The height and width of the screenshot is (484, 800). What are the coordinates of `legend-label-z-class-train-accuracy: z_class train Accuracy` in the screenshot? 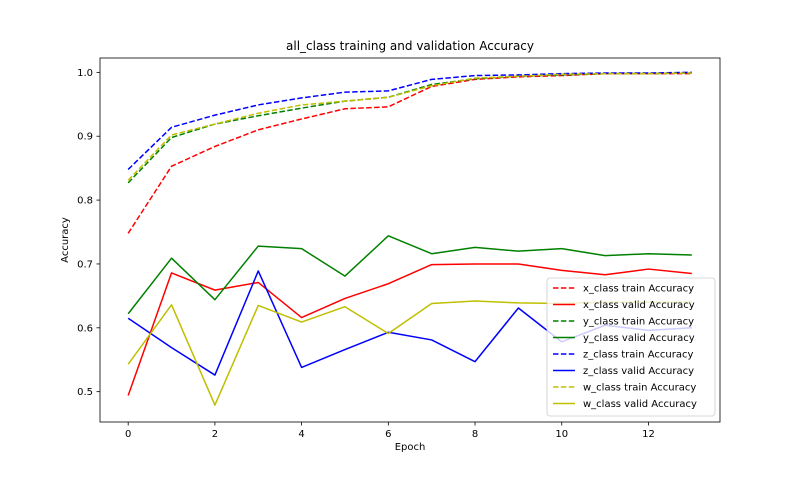 It's located at (638, 355).